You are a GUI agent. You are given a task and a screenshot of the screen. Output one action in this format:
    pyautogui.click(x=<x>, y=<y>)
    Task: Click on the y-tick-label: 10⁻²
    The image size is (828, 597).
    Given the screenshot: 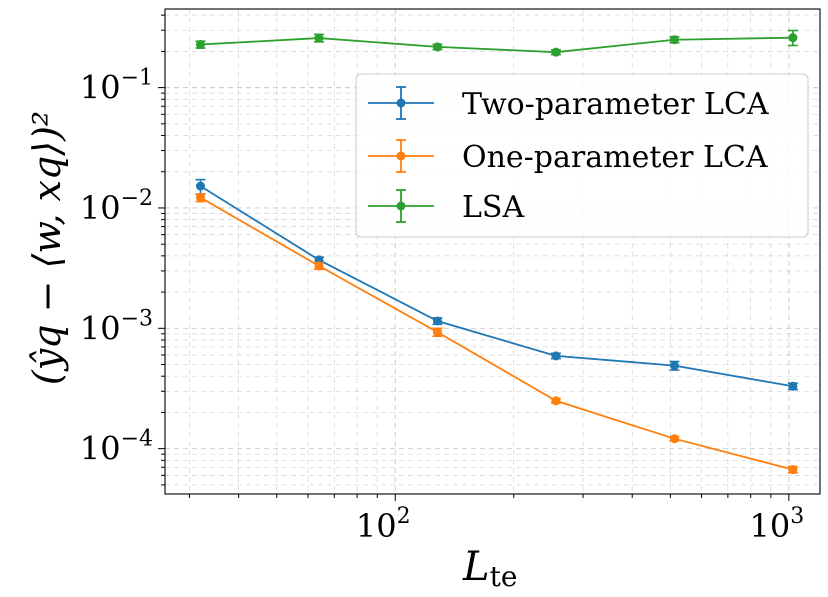 What is the action you would take?
    pyautogui.click(x=116, y=206)
    